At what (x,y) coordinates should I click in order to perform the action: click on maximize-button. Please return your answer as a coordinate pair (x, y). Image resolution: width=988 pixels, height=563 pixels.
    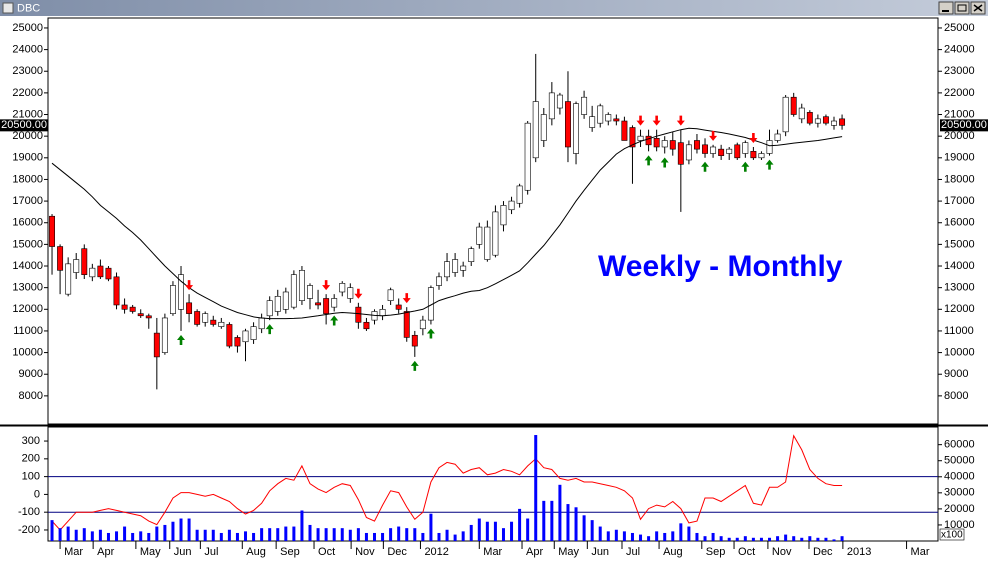
    Looking at the image, I should click on (962, 8).